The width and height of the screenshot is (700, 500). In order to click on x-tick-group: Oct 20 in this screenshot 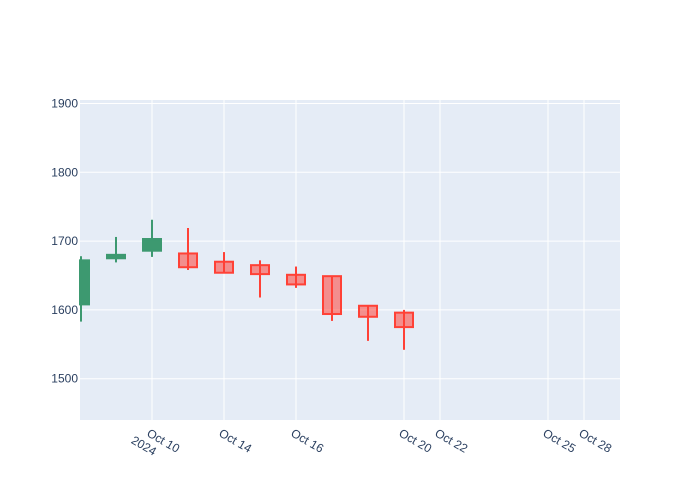, I will do `click(416, 441)`.